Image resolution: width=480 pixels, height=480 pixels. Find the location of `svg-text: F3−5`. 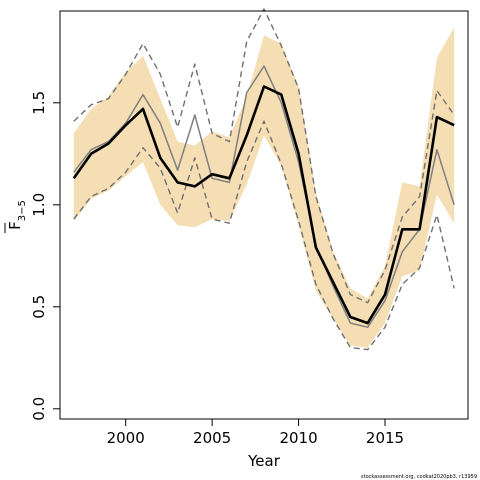

svg-text: F3−5 is located at coordinates (17, 215).